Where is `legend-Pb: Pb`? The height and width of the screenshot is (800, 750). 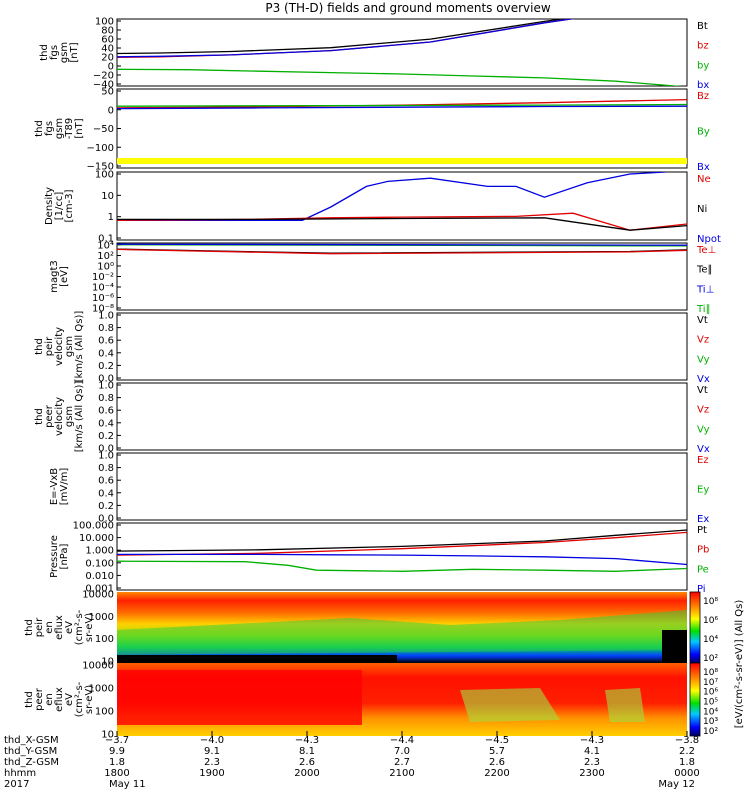
legend-Pb: Pb is located at coordinates (703, 550).